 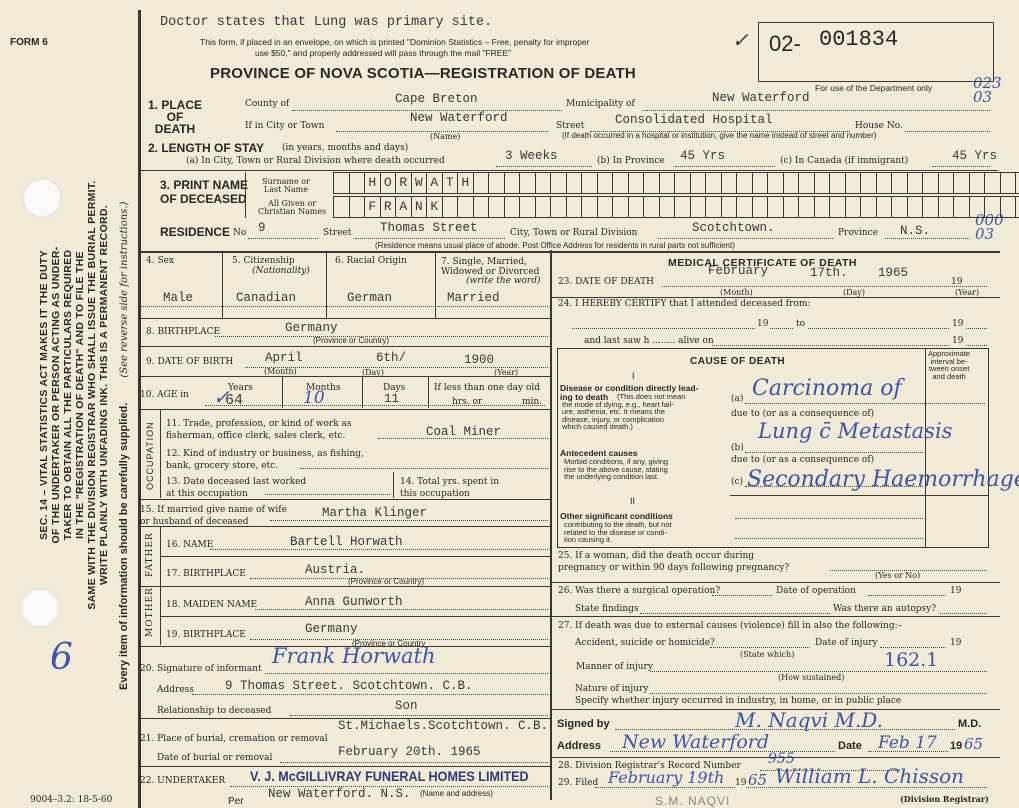 I want to click on dod-month: February, so click(x=738, y=271).